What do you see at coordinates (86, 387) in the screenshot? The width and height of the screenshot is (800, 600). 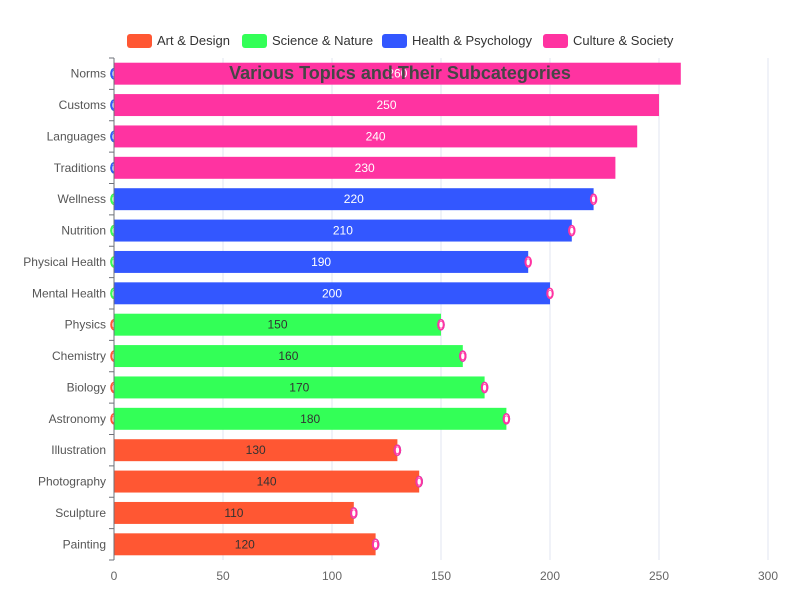 I see `category-label: Biology` at bounding box center [86, 387].